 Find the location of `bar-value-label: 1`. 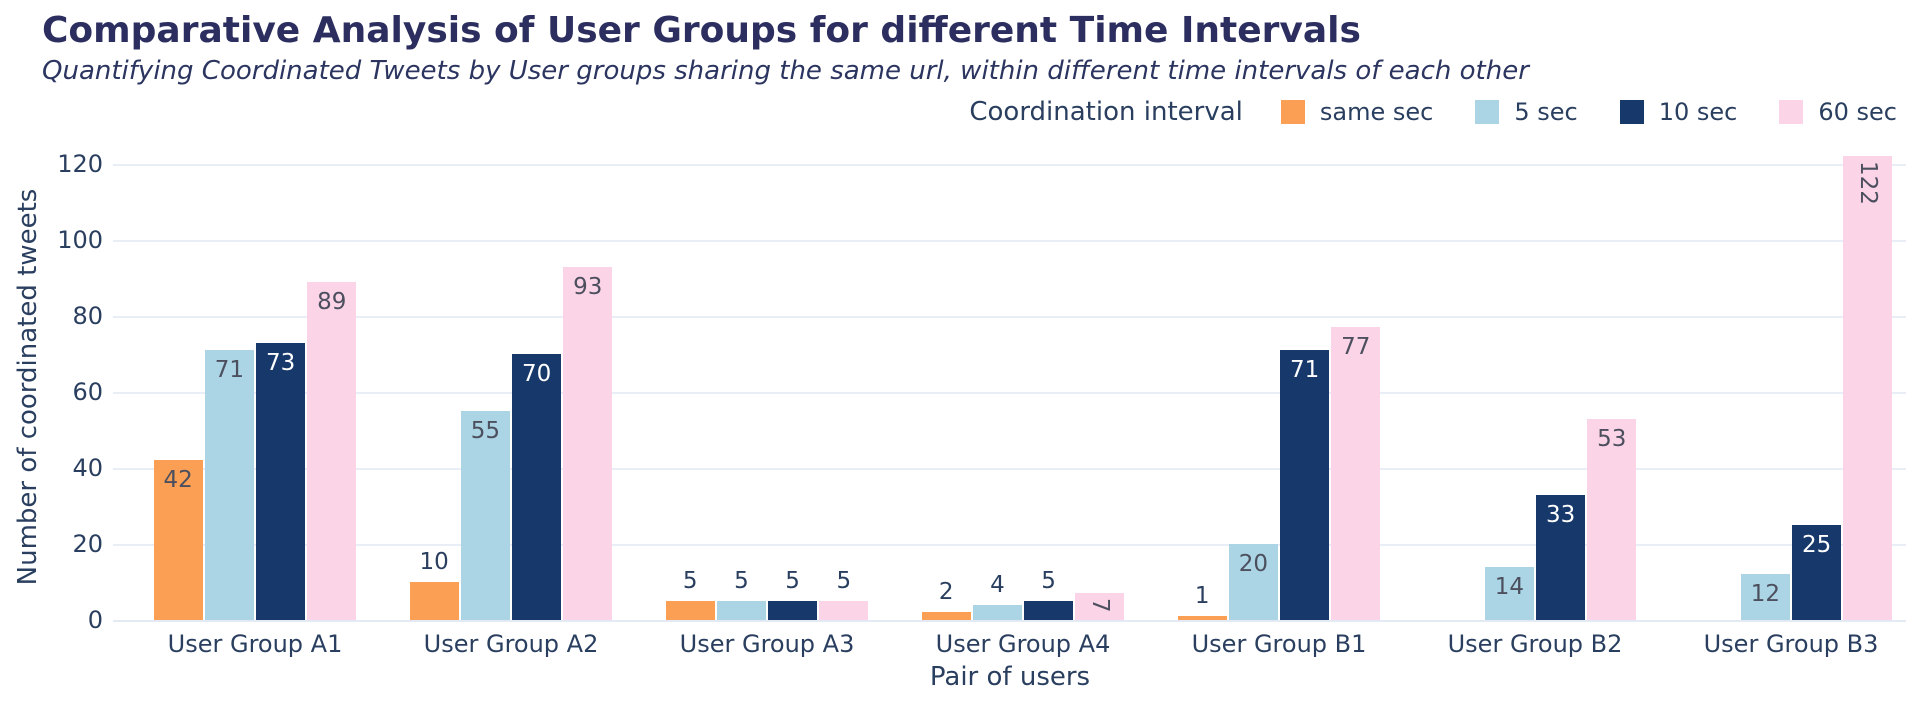

bar-value-label: 1 is located at coordinates (1202, 596).